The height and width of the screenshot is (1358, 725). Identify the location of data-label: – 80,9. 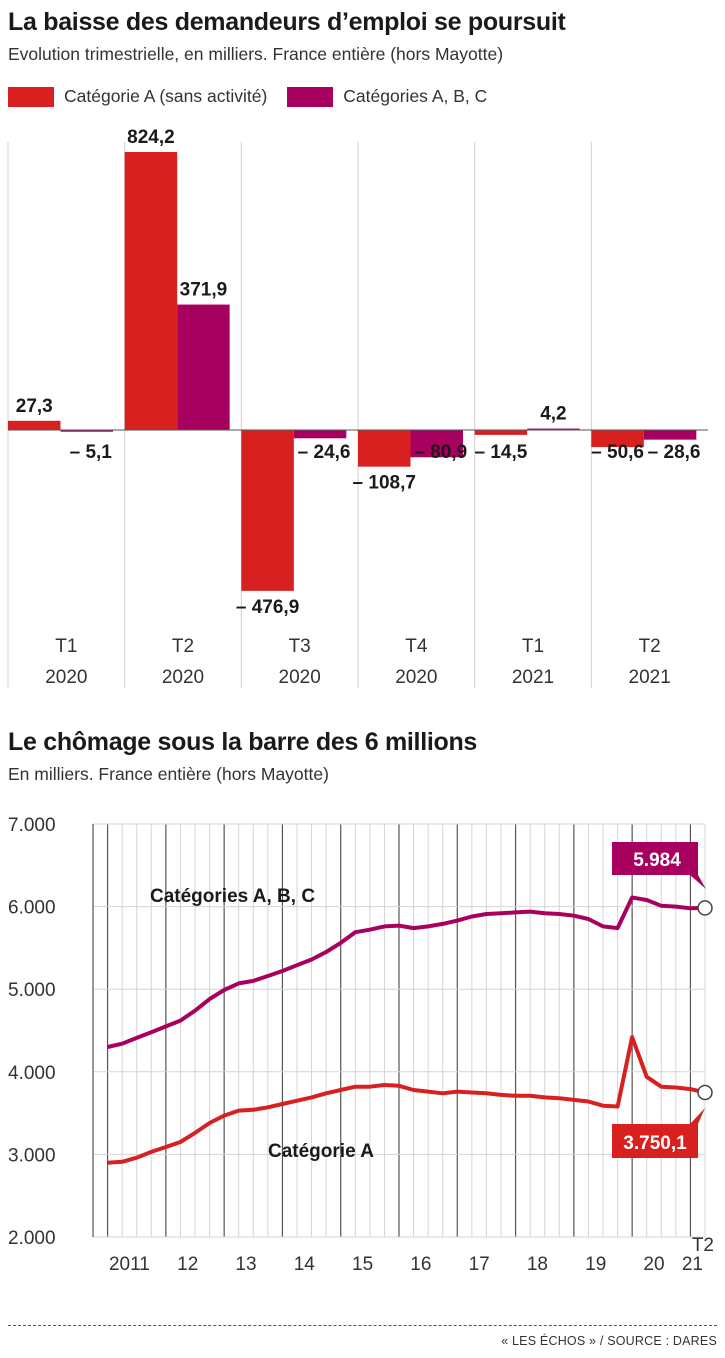
(440, 452).